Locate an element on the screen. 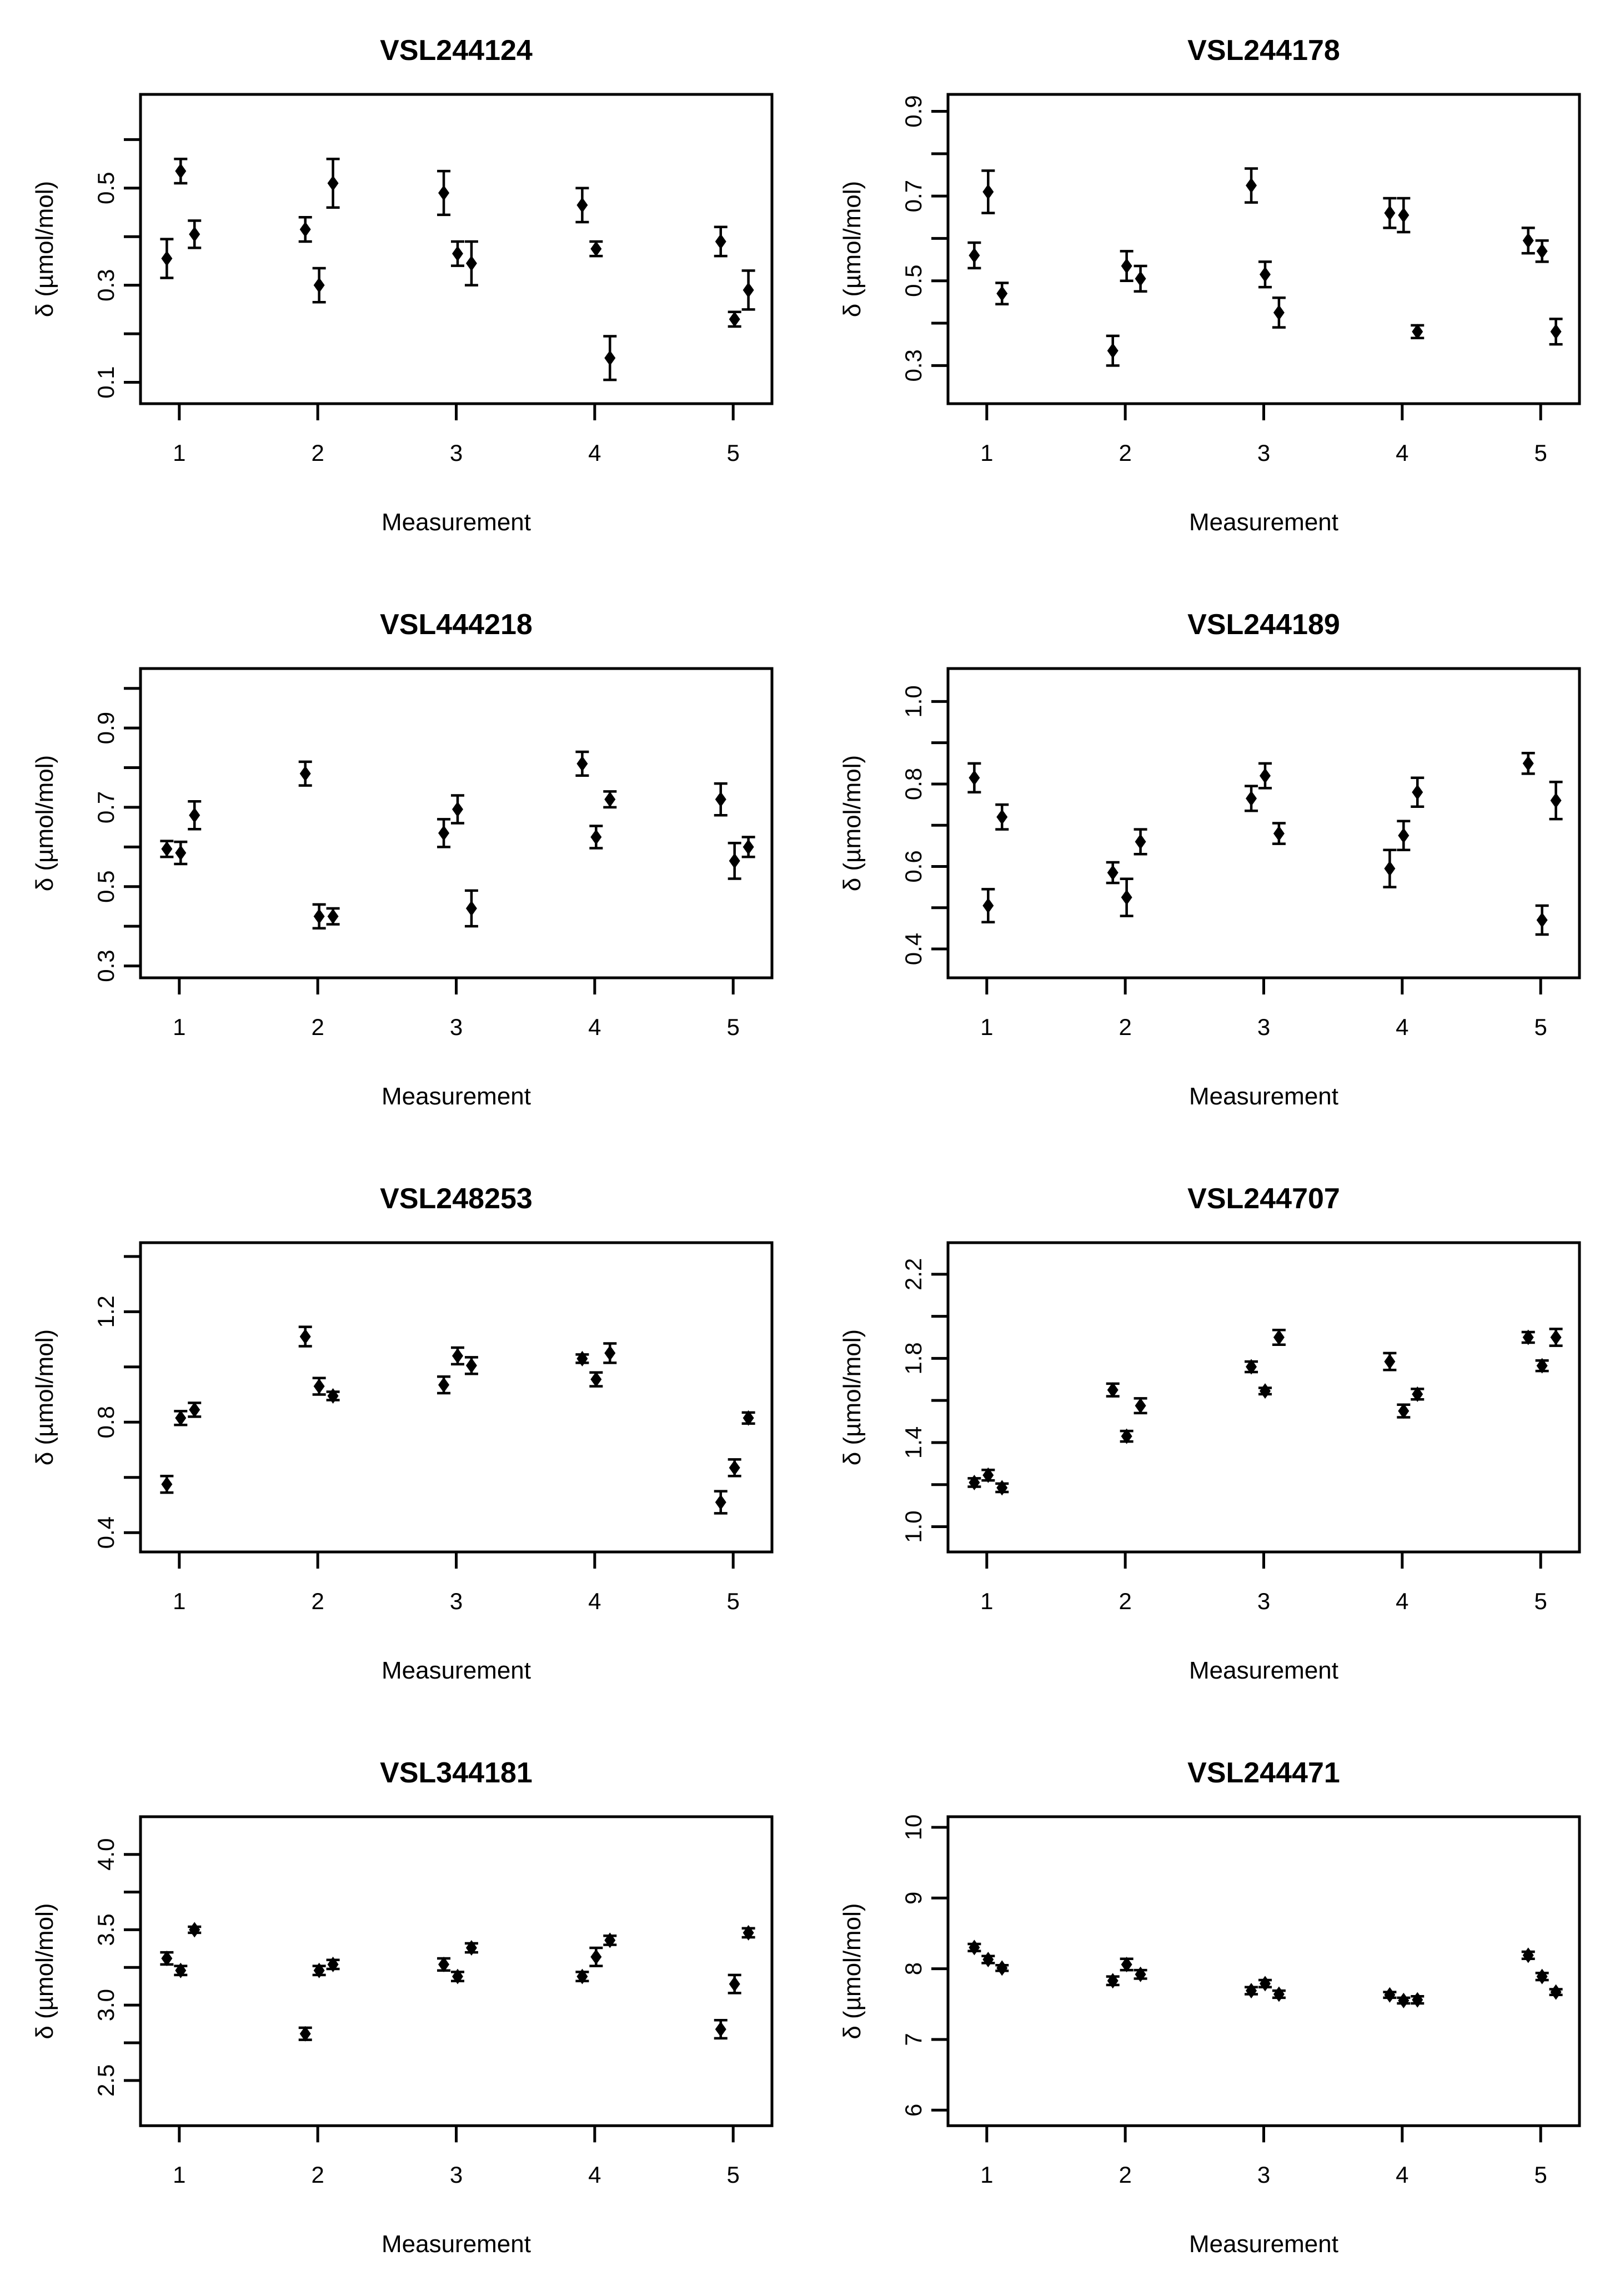 The height and width of the screenshot is (2296, 1615). y-tick-label: 10 is located at coordinates (913, 1828).